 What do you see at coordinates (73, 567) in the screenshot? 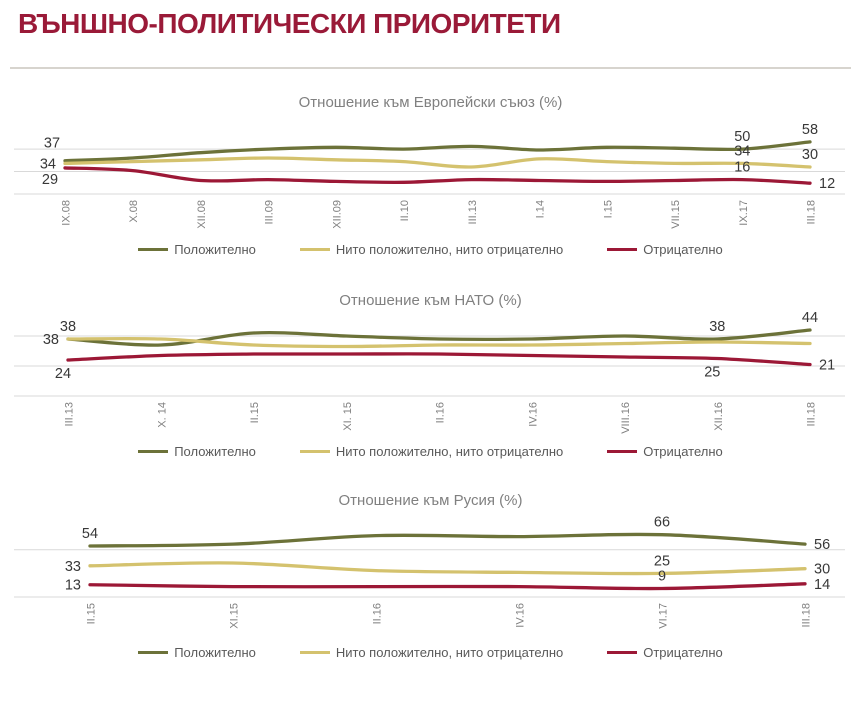
I see `svg-text: 33` at bounding box center [73, 567].